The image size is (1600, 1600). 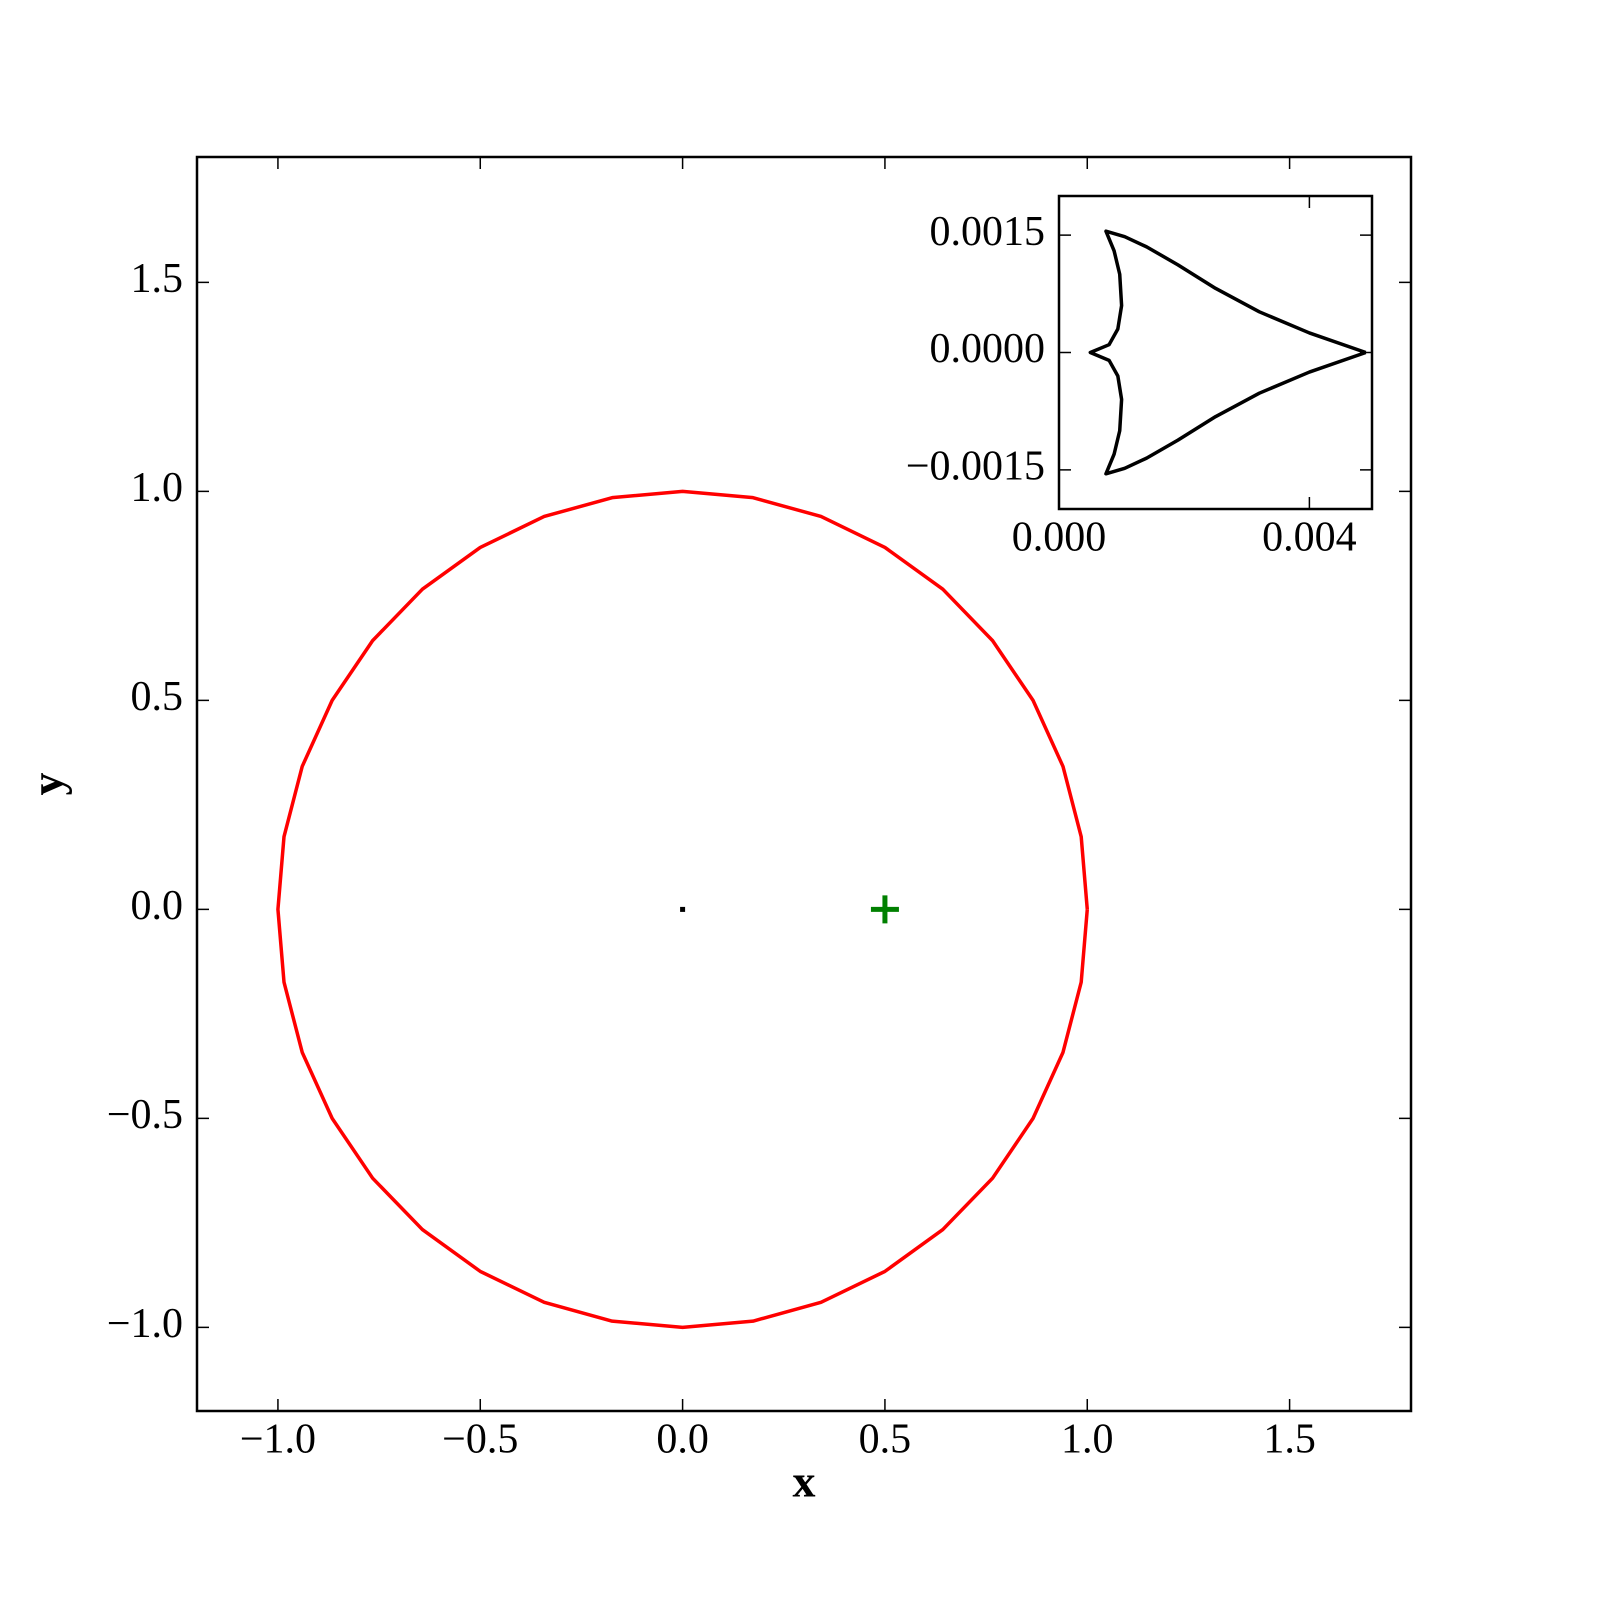 What do you see at coordinates (145, 1324) in the screenshot?
I see `y-tick-label: −1.0` at bounding box center [145, 1324].